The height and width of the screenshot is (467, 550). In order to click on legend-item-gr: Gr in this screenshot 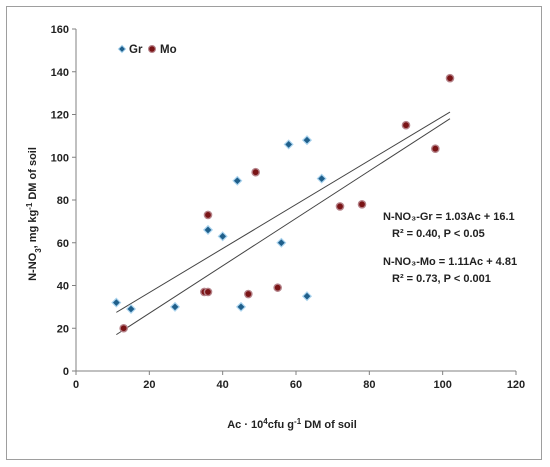, I will do `click(130, 50)`.